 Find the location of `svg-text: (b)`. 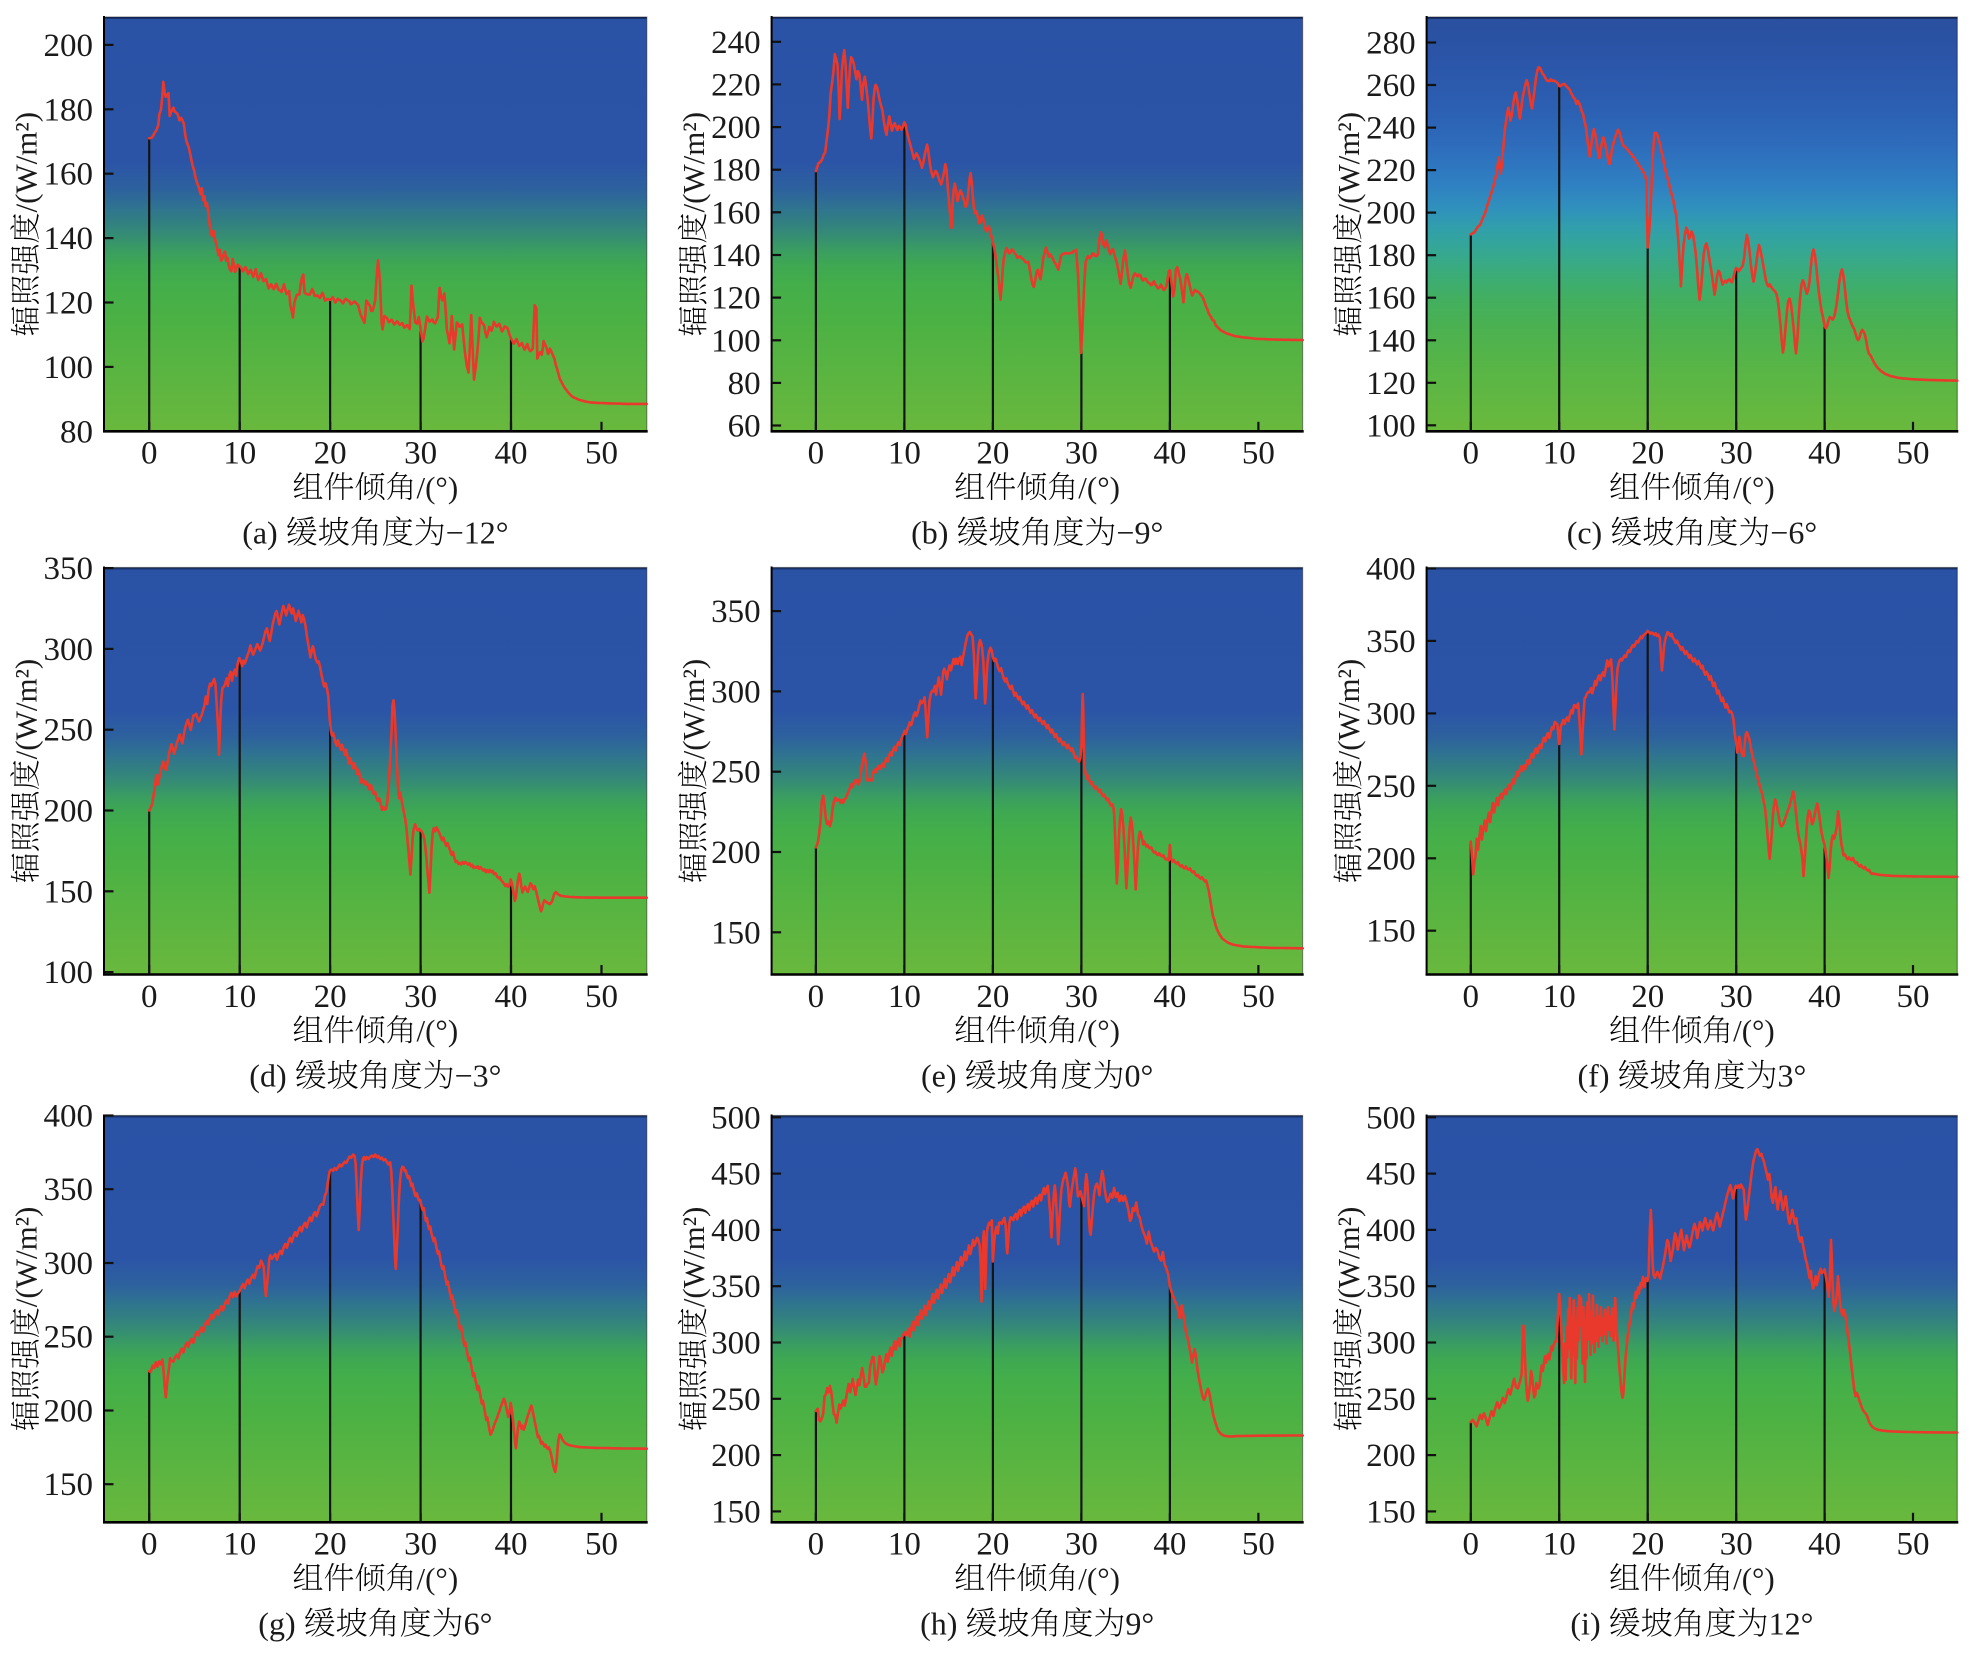

svg-text: (b) is located at coordinates (933, 532).